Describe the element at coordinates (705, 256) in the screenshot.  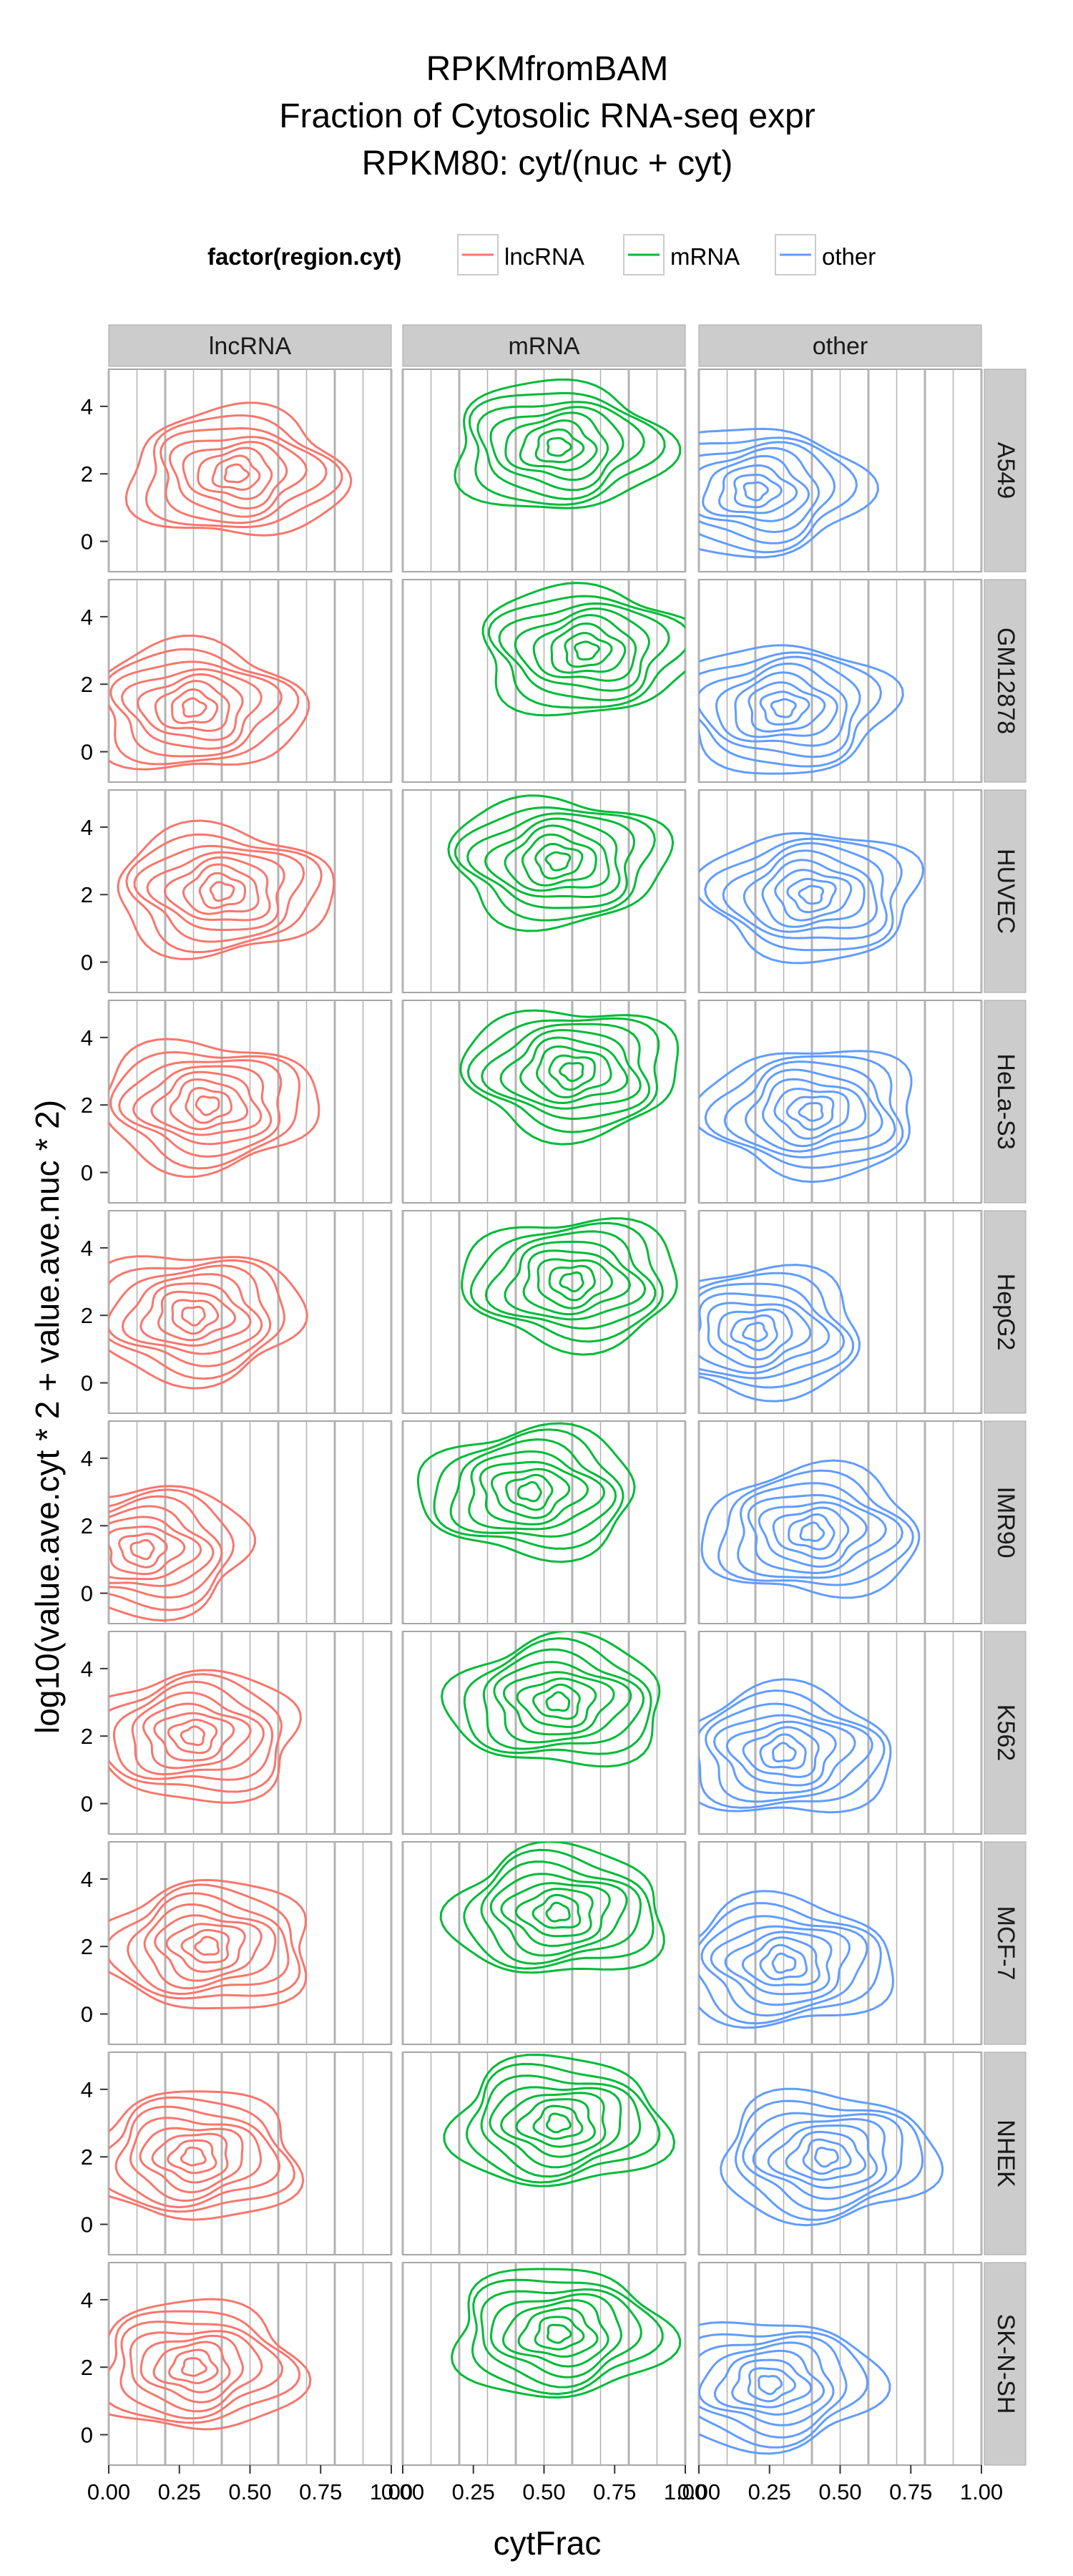
I see `legend-label: mRNA` at that location.